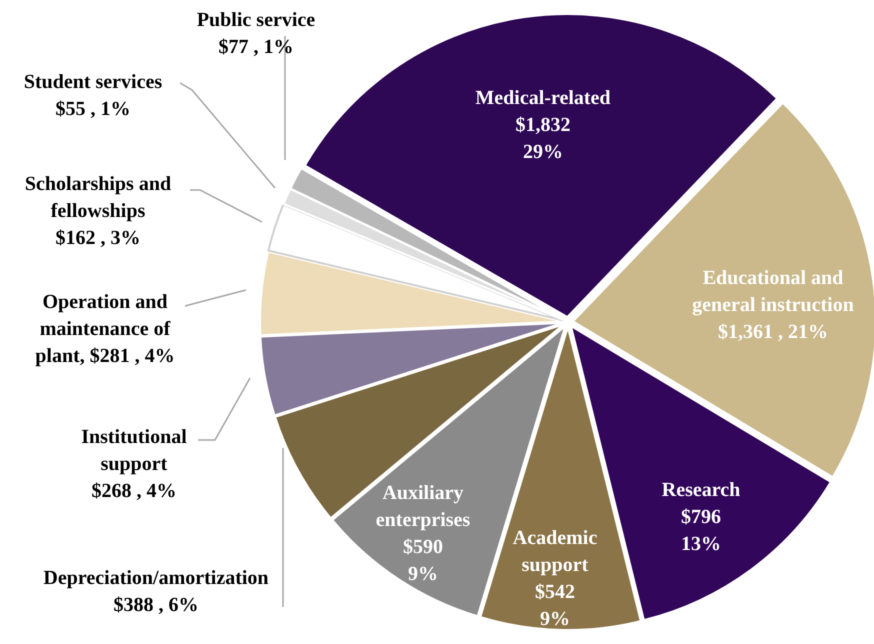 The width and height of the screenshot is (874, 644). Describe the element at coordinates (423, 560) in the screenshot. I see `data-label: $590 9%` at that location.